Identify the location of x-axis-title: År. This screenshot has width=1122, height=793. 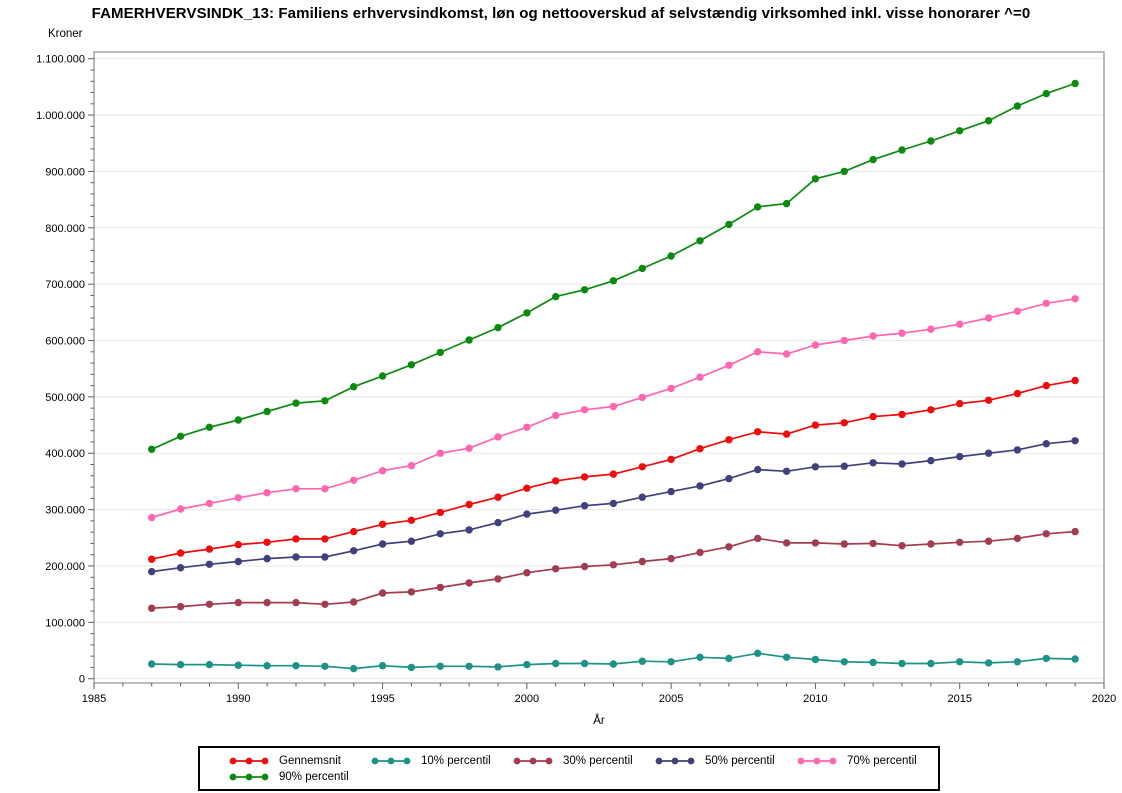
(599, 721).